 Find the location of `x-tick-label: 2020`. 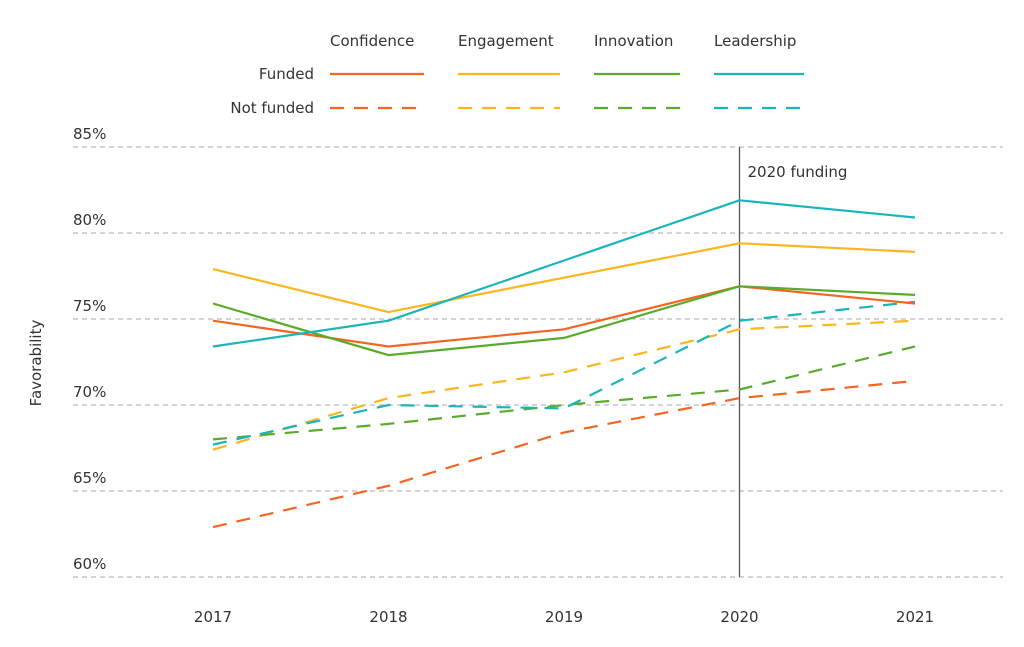

x-tick-label: 2020 is located at coordinates (739, 617).